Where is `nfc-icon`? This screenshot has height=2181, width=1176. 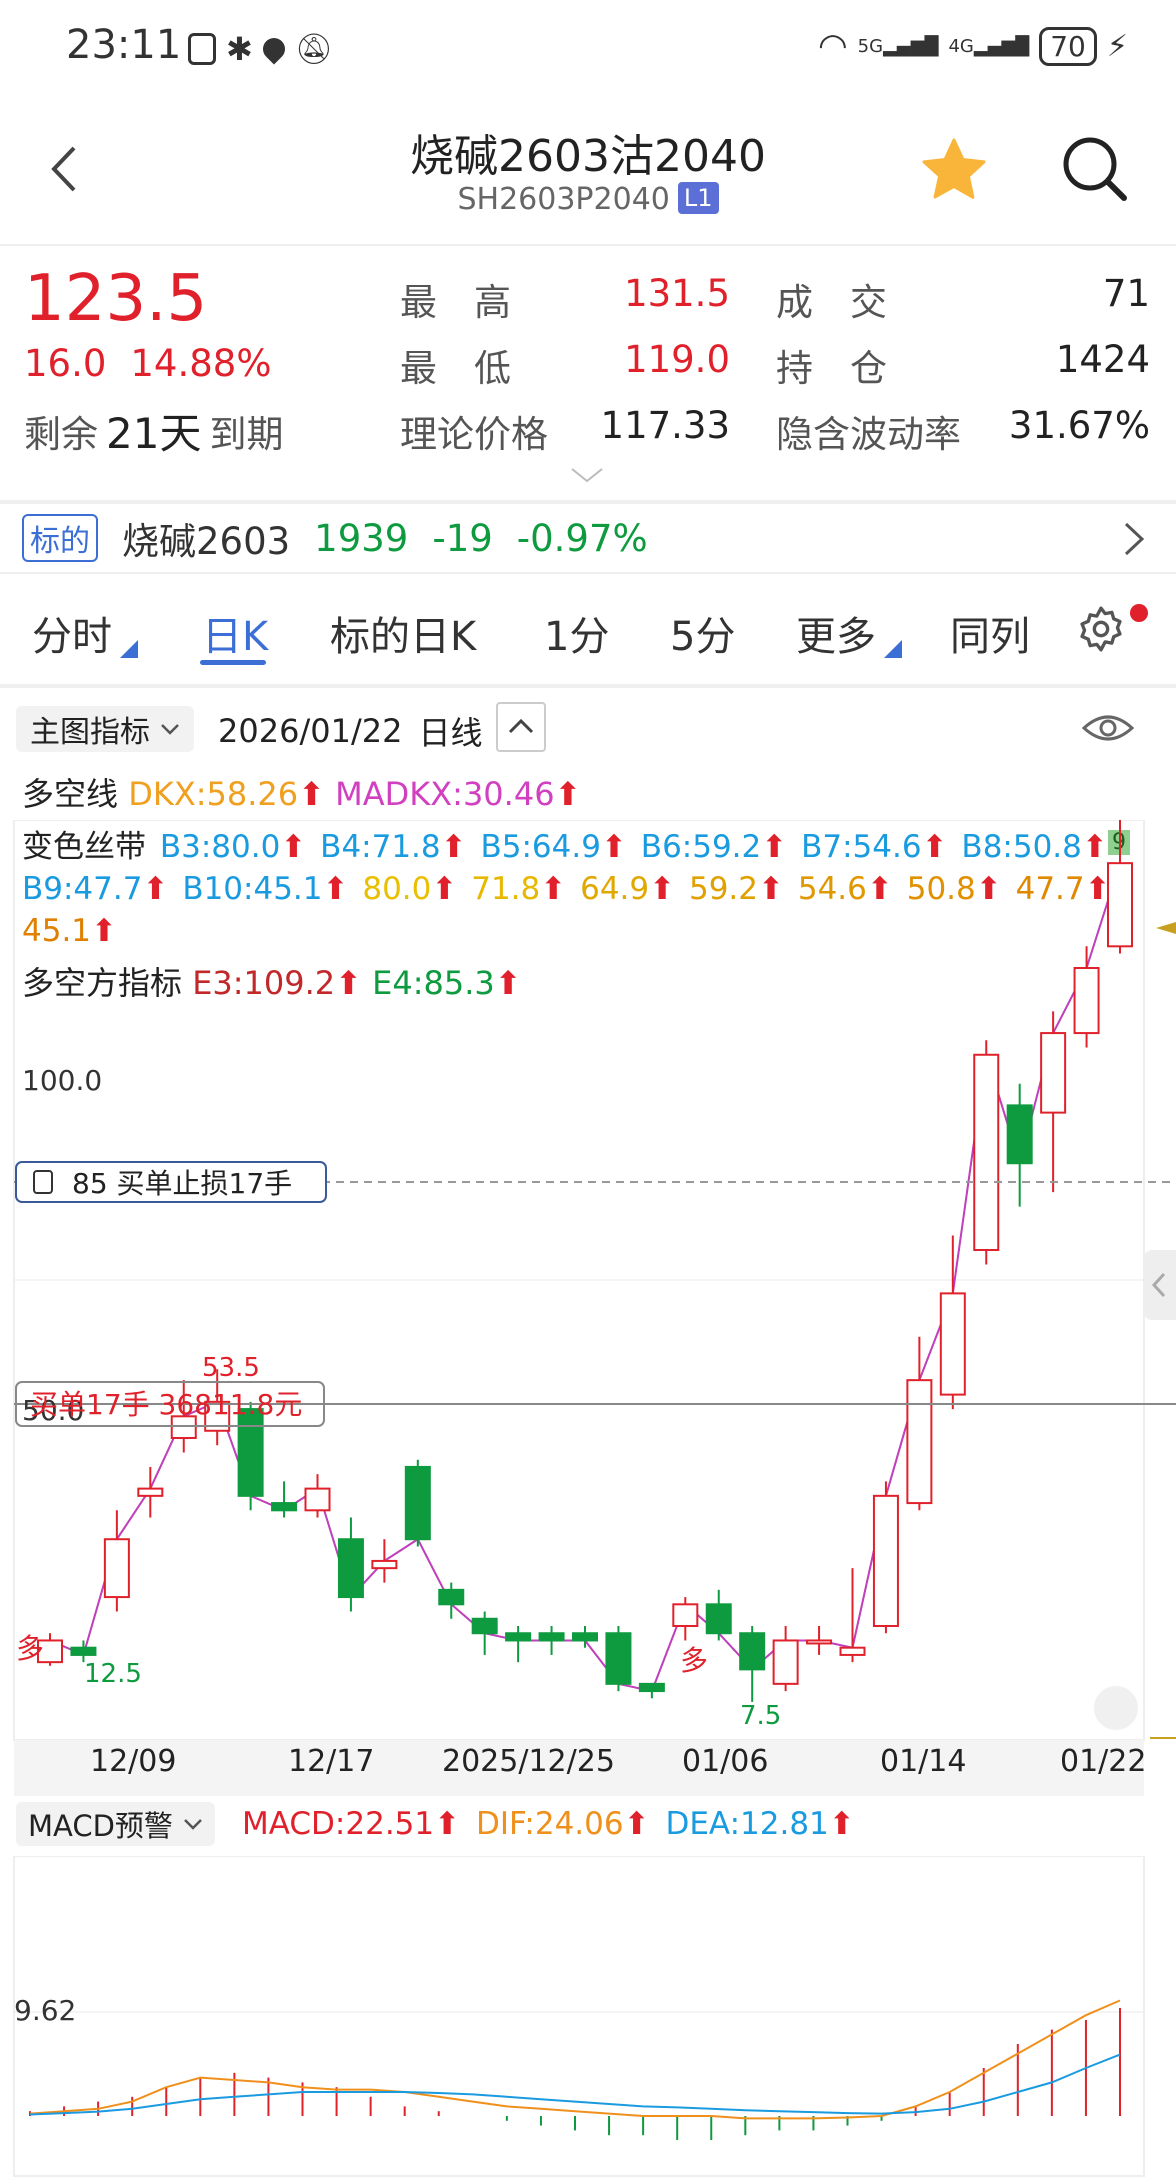 nfc-icon is located at coordinates (202, 49).